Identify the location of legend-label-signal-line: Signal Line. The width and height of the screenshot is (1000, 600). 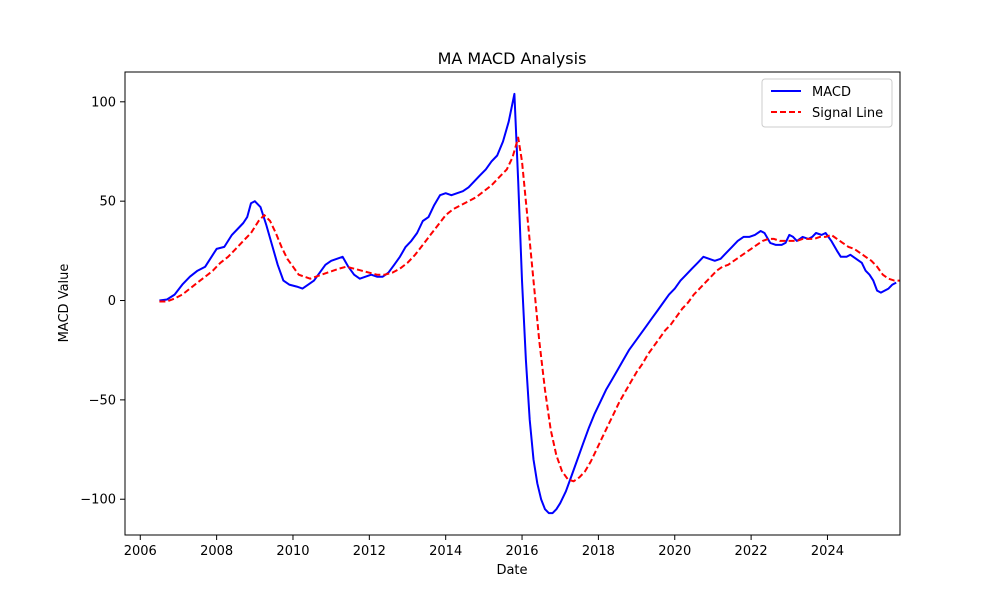
(847, 113).